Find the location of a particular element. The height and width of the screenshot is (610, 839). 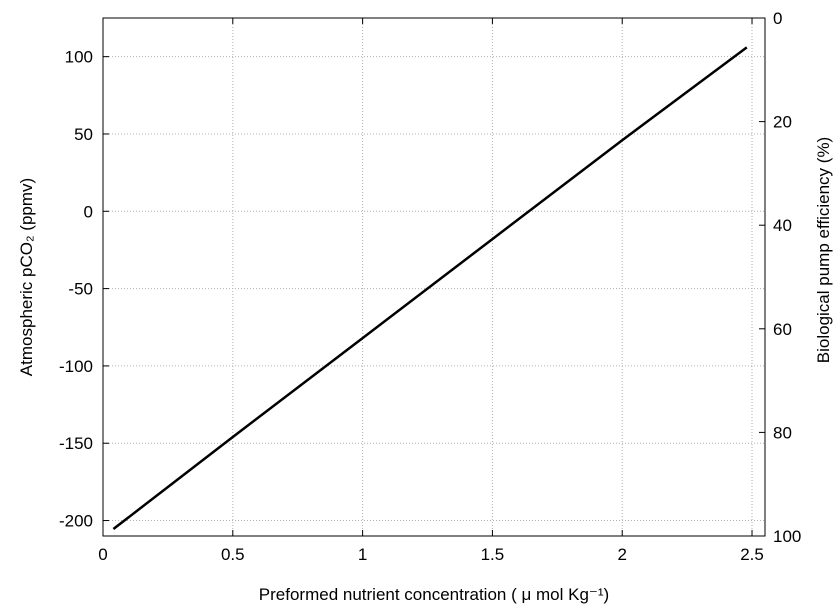

x-tick-label: 2 is located at coordinates (621, 554).